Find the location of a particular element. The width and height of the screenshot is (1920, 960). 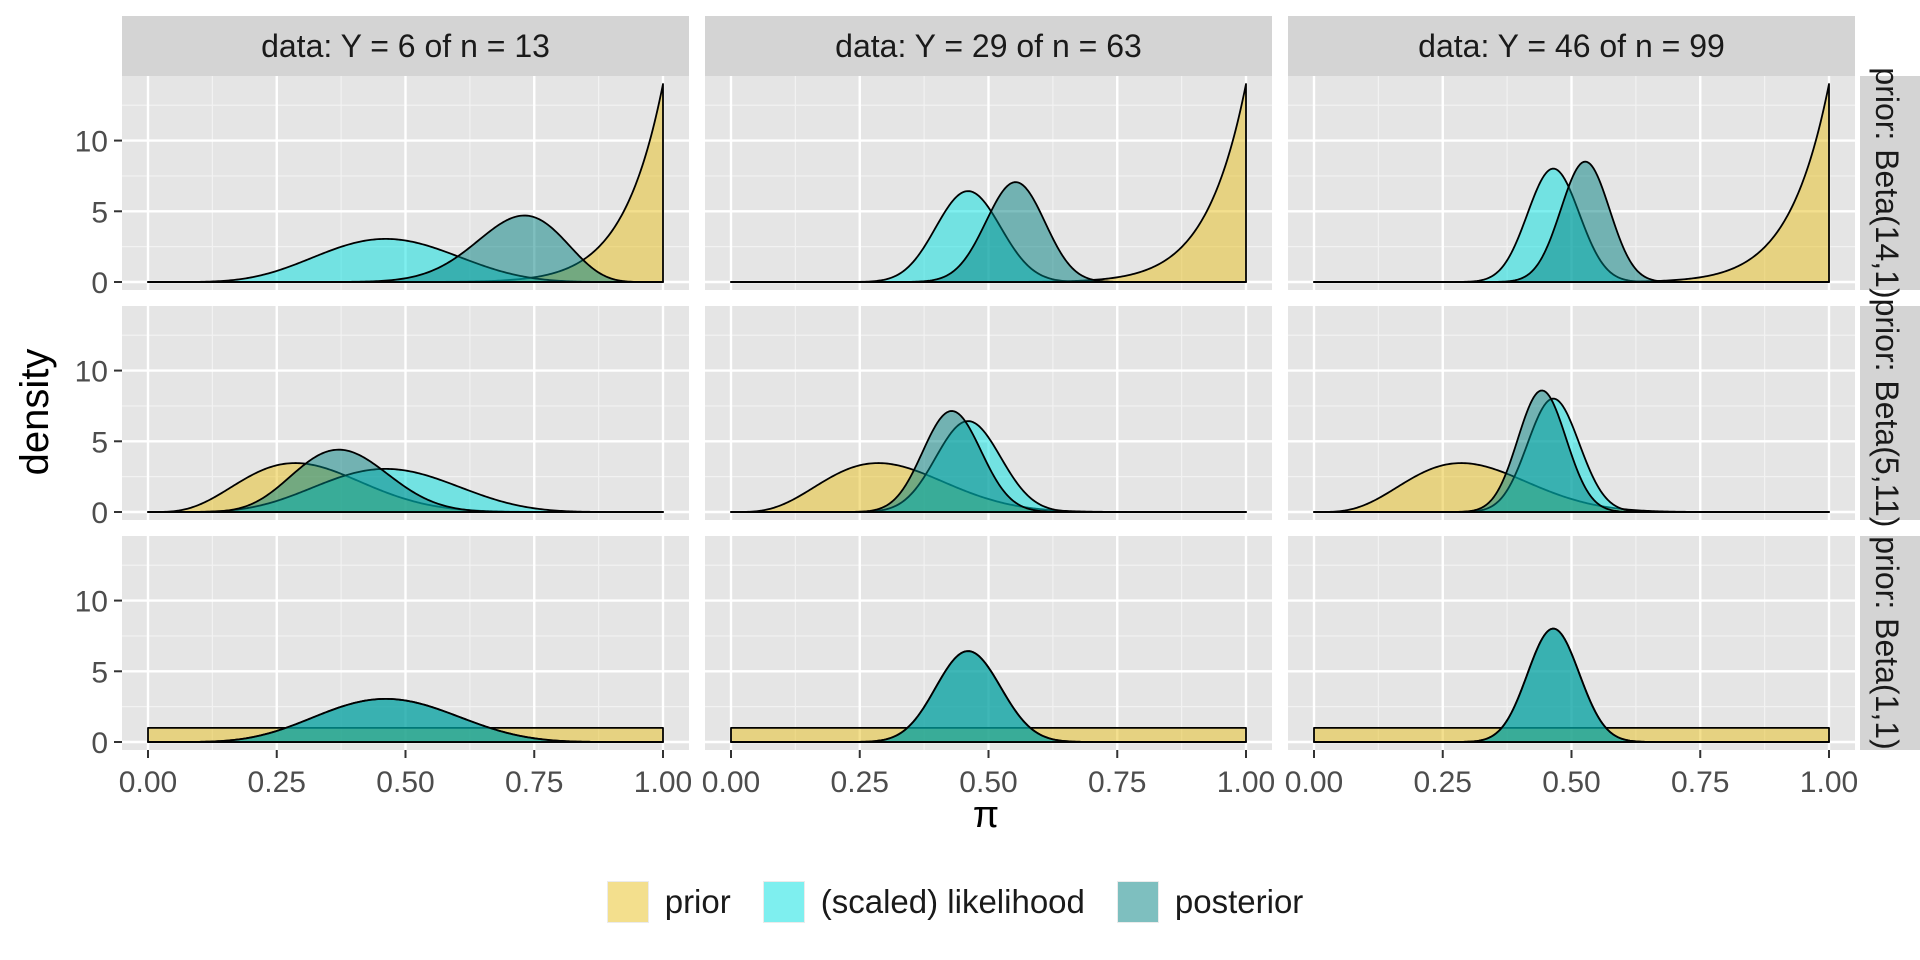

column-strip-label: data: Y = 6 of n = 13 is located at coordinates (405, 46).